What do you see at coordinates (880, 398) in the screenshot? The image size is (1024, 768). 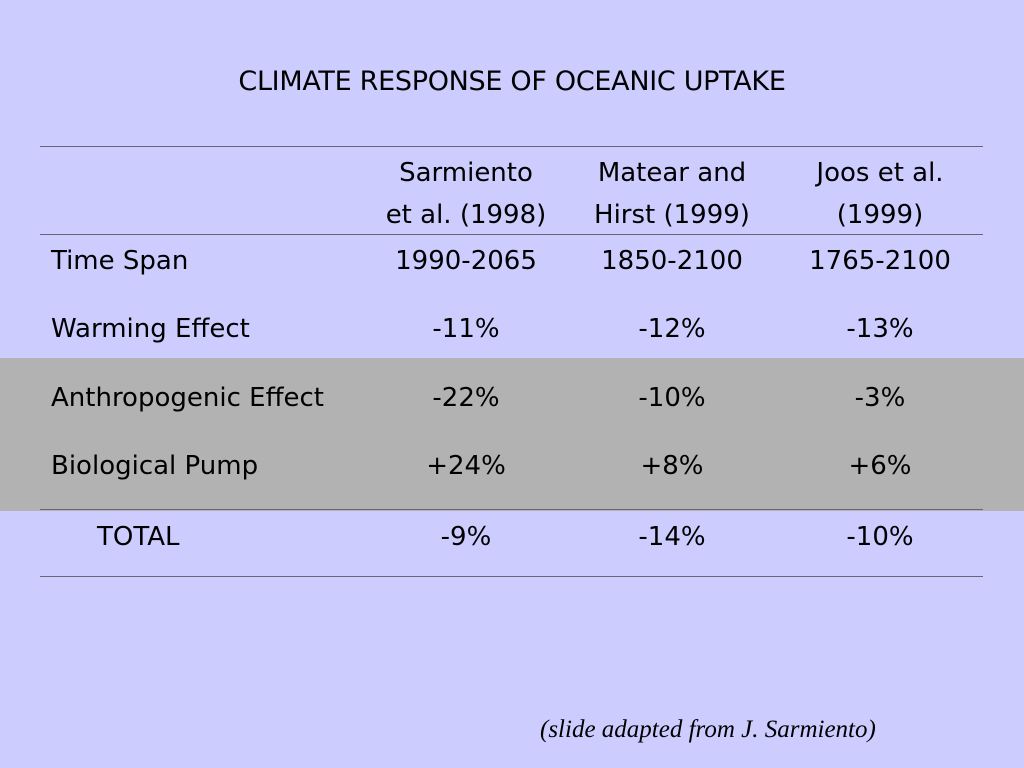 I see `cell-anthropogenic-joos: -3%` at bounding box center [880, 398].